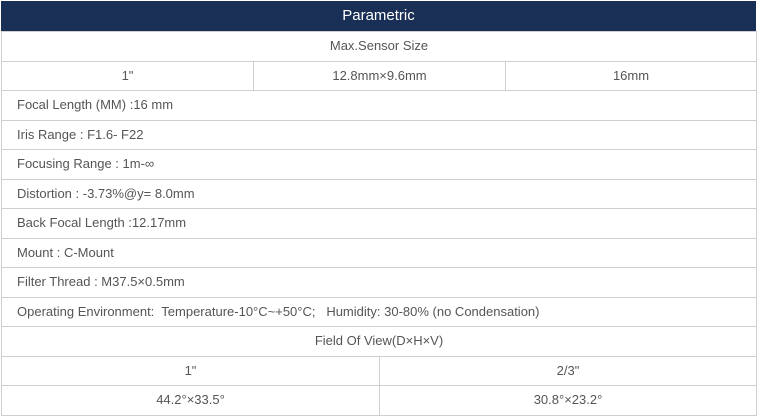 The width and height of the screenshot is (758, 417). I want to click on spec-row: Focusing Range : 1m-∞, so click(379, 164).